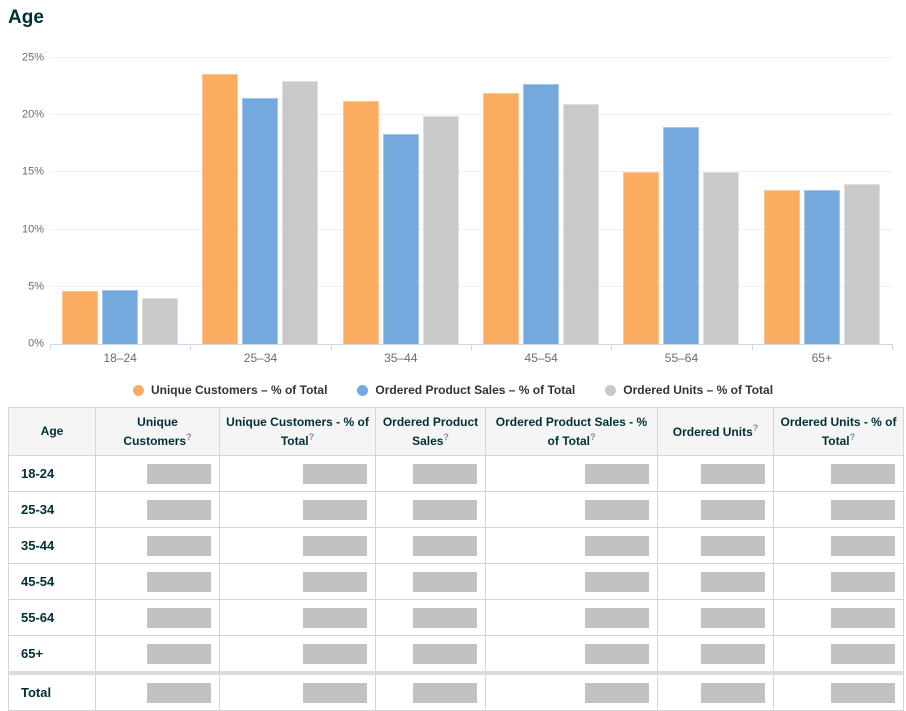 This screenshot has height=711, width=906. I want to click on row-label: 35-44, so click(52, 545).